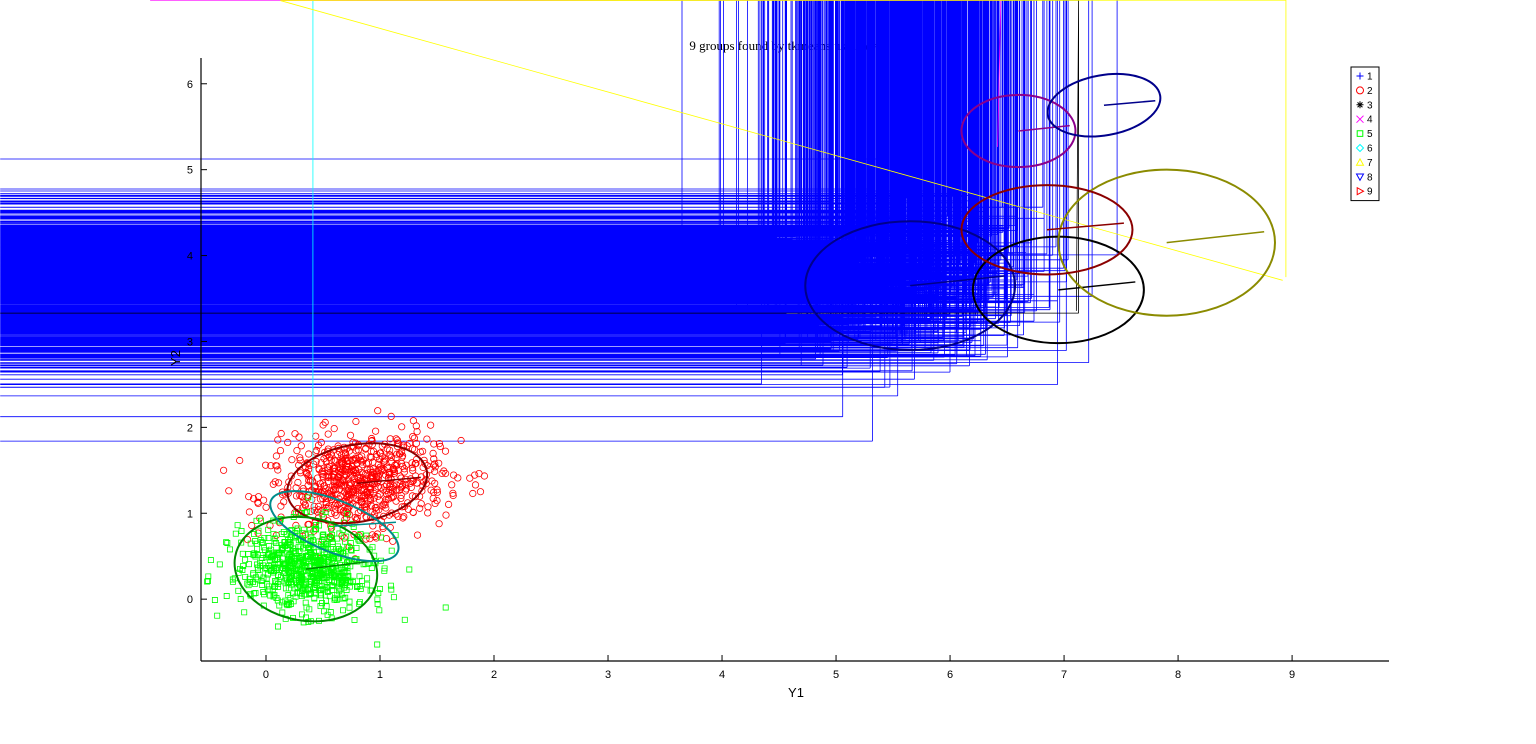 Image resolution: width=1536 pixels, height=744 pixels. I want to click on y-tick-label: 0, so click(190, 600).